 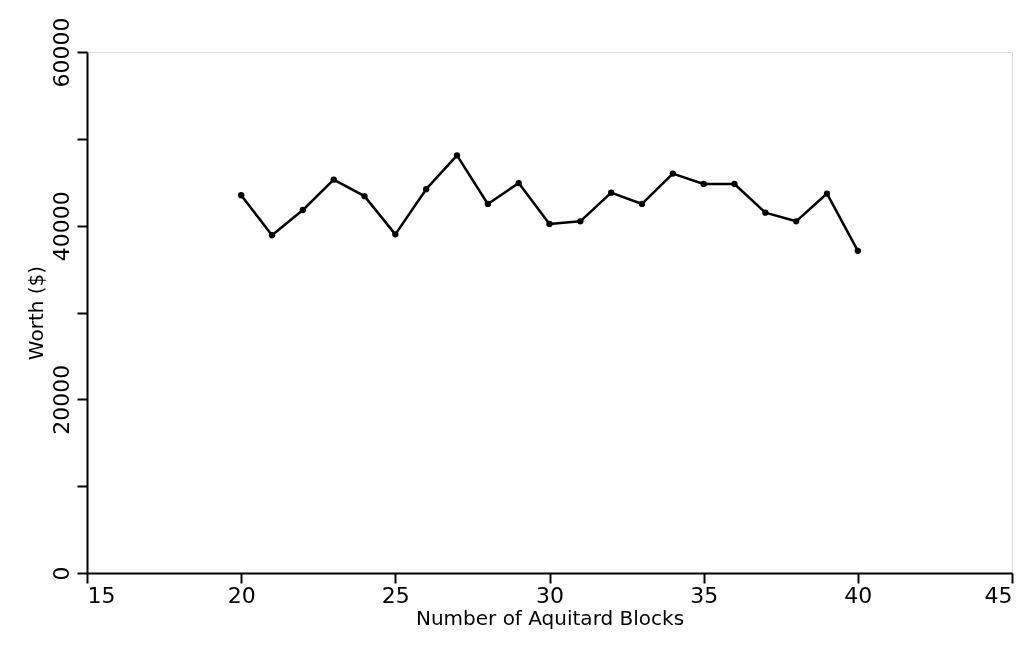 I want to click on x-tick-label: 25, so click(x=395, y=595).